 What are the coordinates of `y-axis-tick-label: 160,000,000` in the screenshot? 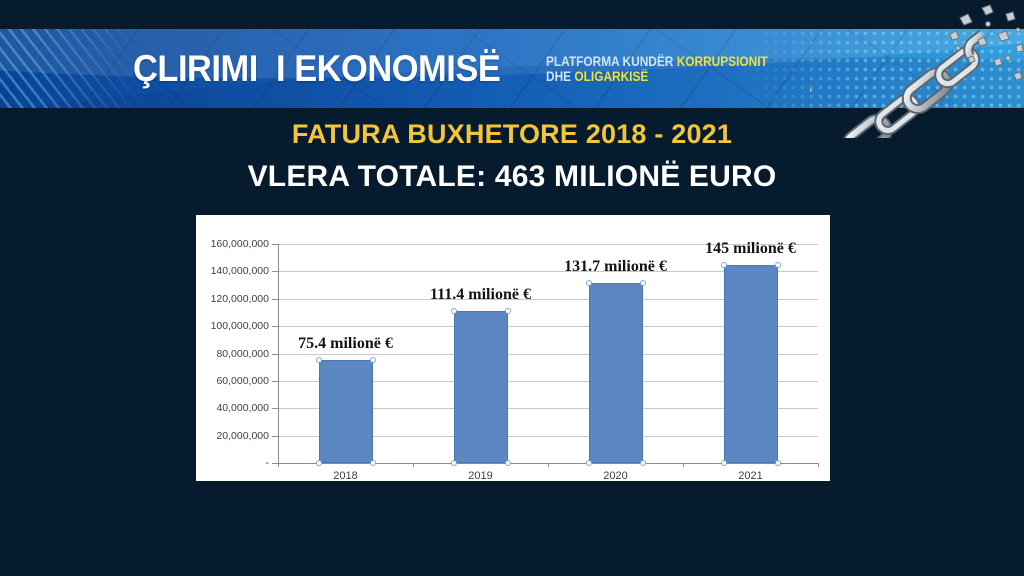 It's located at (239, 244).